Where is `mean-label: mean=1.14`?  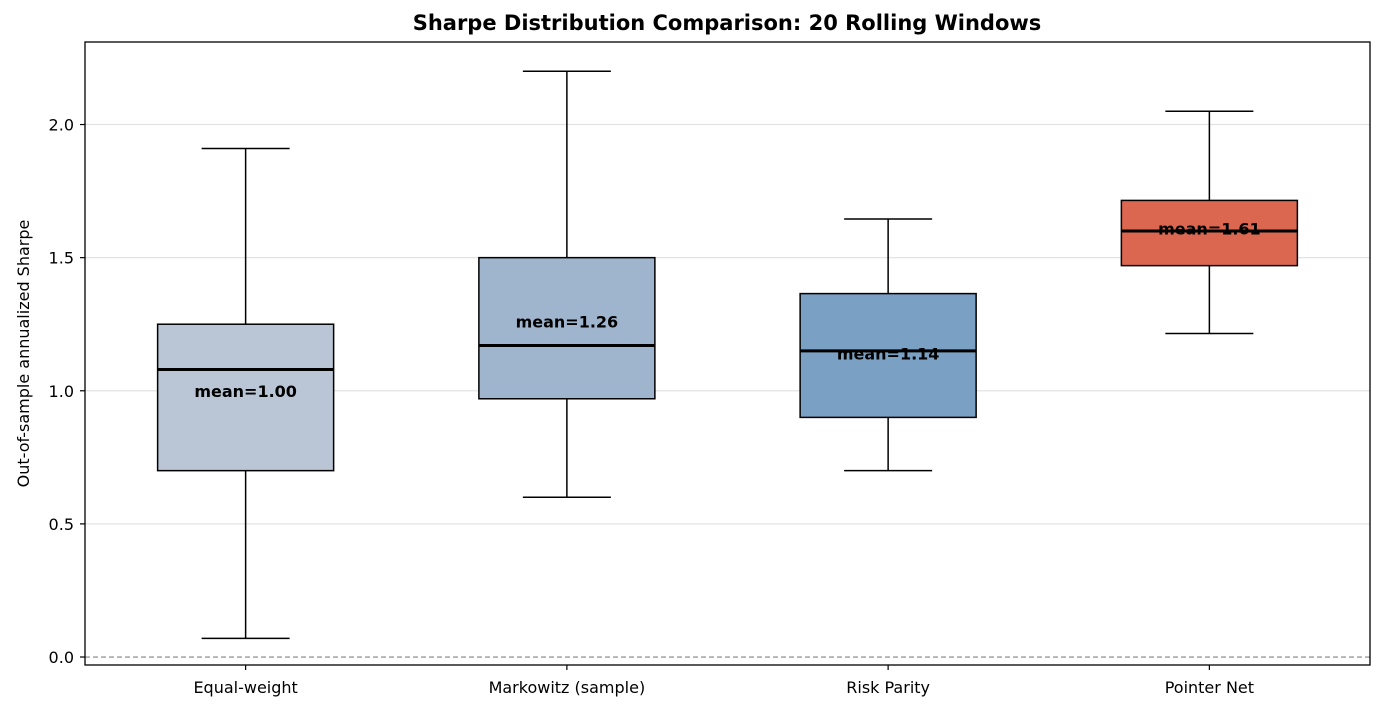
mean-label: mean=1.14 is located at coordinates (888, 354).